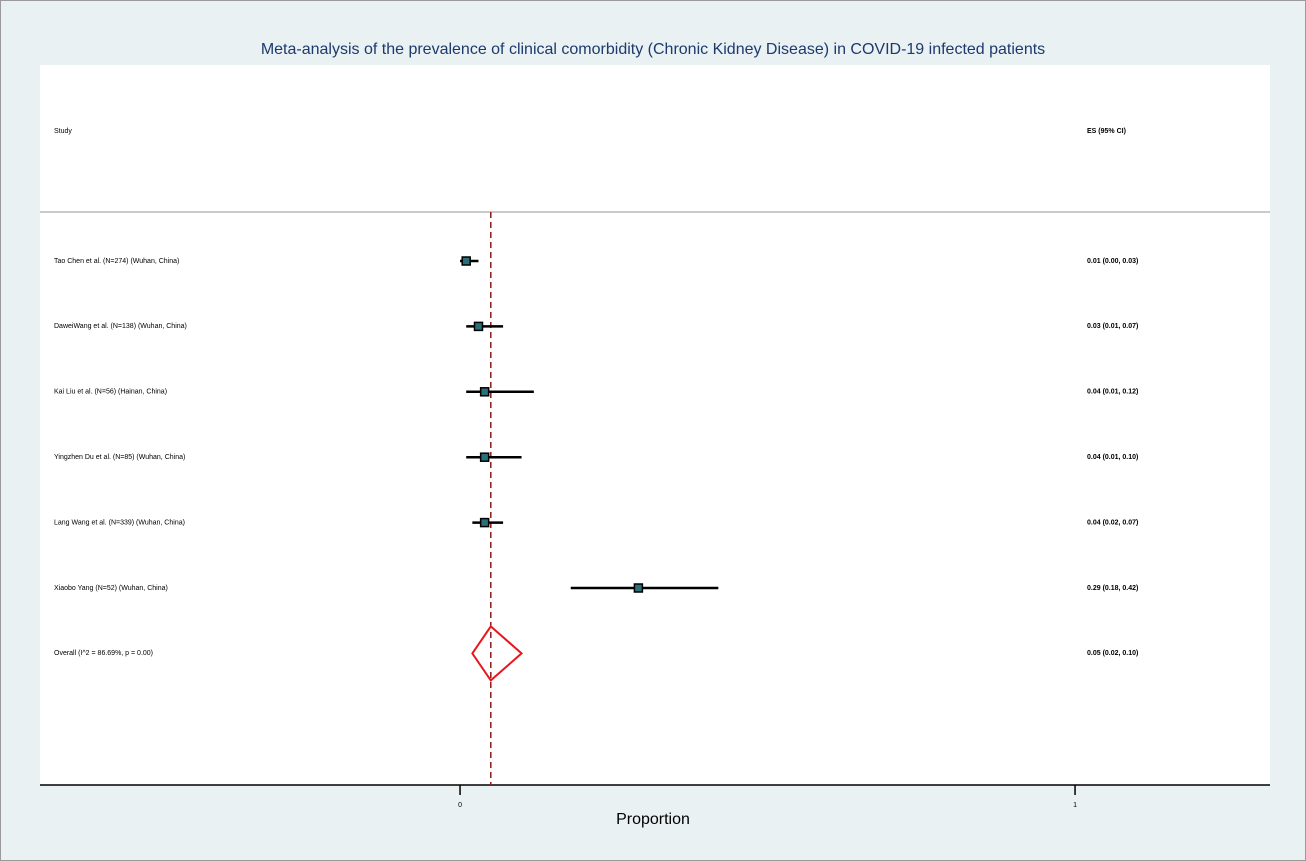 This screenshot has width=1306, height=861. Describe the element at coordinates (1112, 261) in the screenshot. I see `es-label: 0.01 (0.00, 0.03)` at that location.